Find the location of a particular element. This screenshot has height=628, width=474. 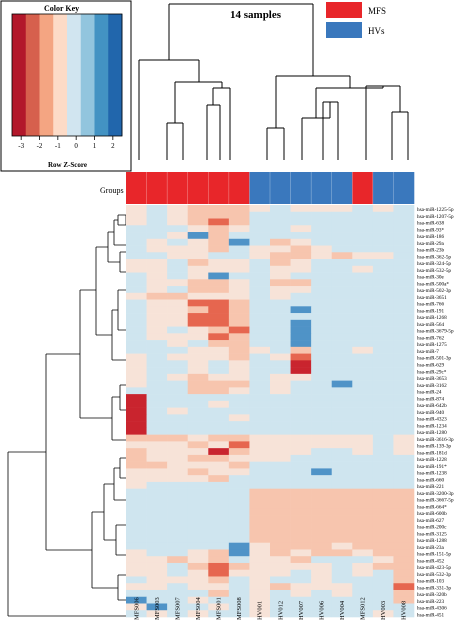

color-key-tick-label: -1 is located at coordinates (58, 146).